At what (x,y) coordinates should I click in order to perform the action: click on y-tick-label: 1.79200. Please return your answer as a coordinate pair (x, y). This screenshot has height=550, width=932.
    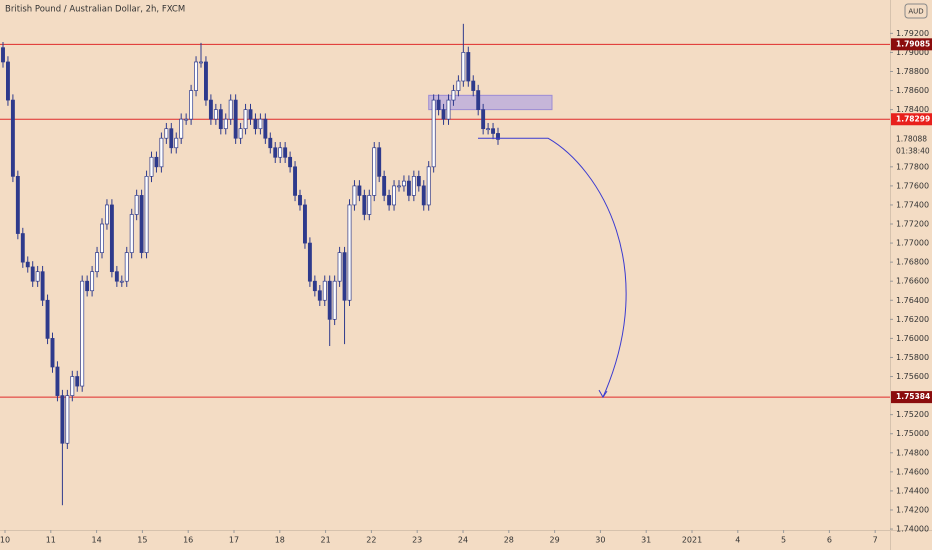
    Looking at the image, I should click on (912, 33).